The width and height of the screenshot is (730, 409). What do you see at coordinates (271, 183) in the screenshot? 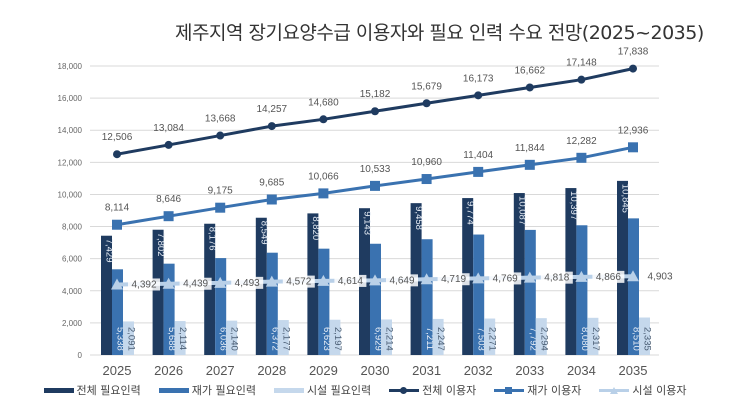
I see `line-data-label: 9,685` at bounding box center [271, 183].